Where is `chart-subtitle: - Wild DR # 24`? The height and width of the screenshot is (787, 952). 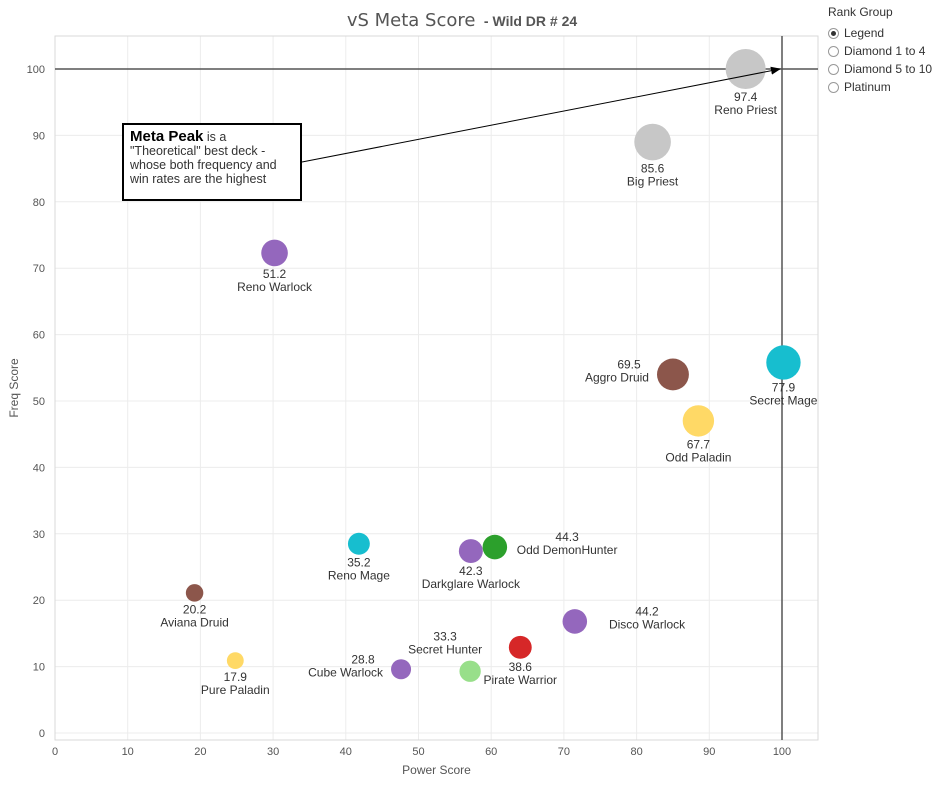
chart-subtitle: - Wild DR # 24 is located at coordinates (530, 21).